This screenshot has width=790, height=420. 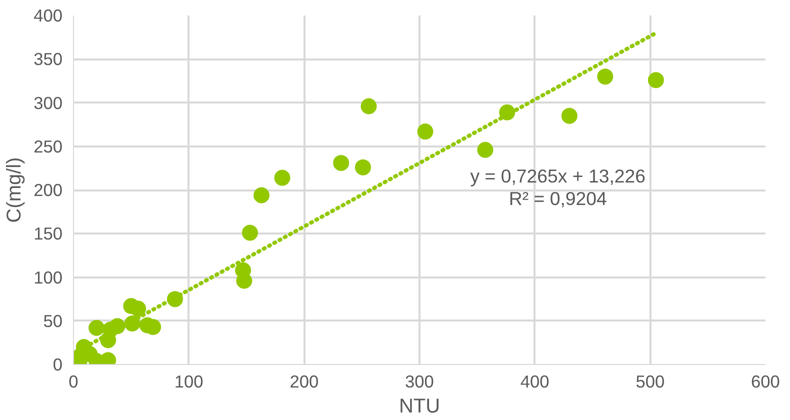 What do you see at coordinates (189, 382) in the screenshot?
I see `x-tick-label: 100` at bounding box center [189, 382].